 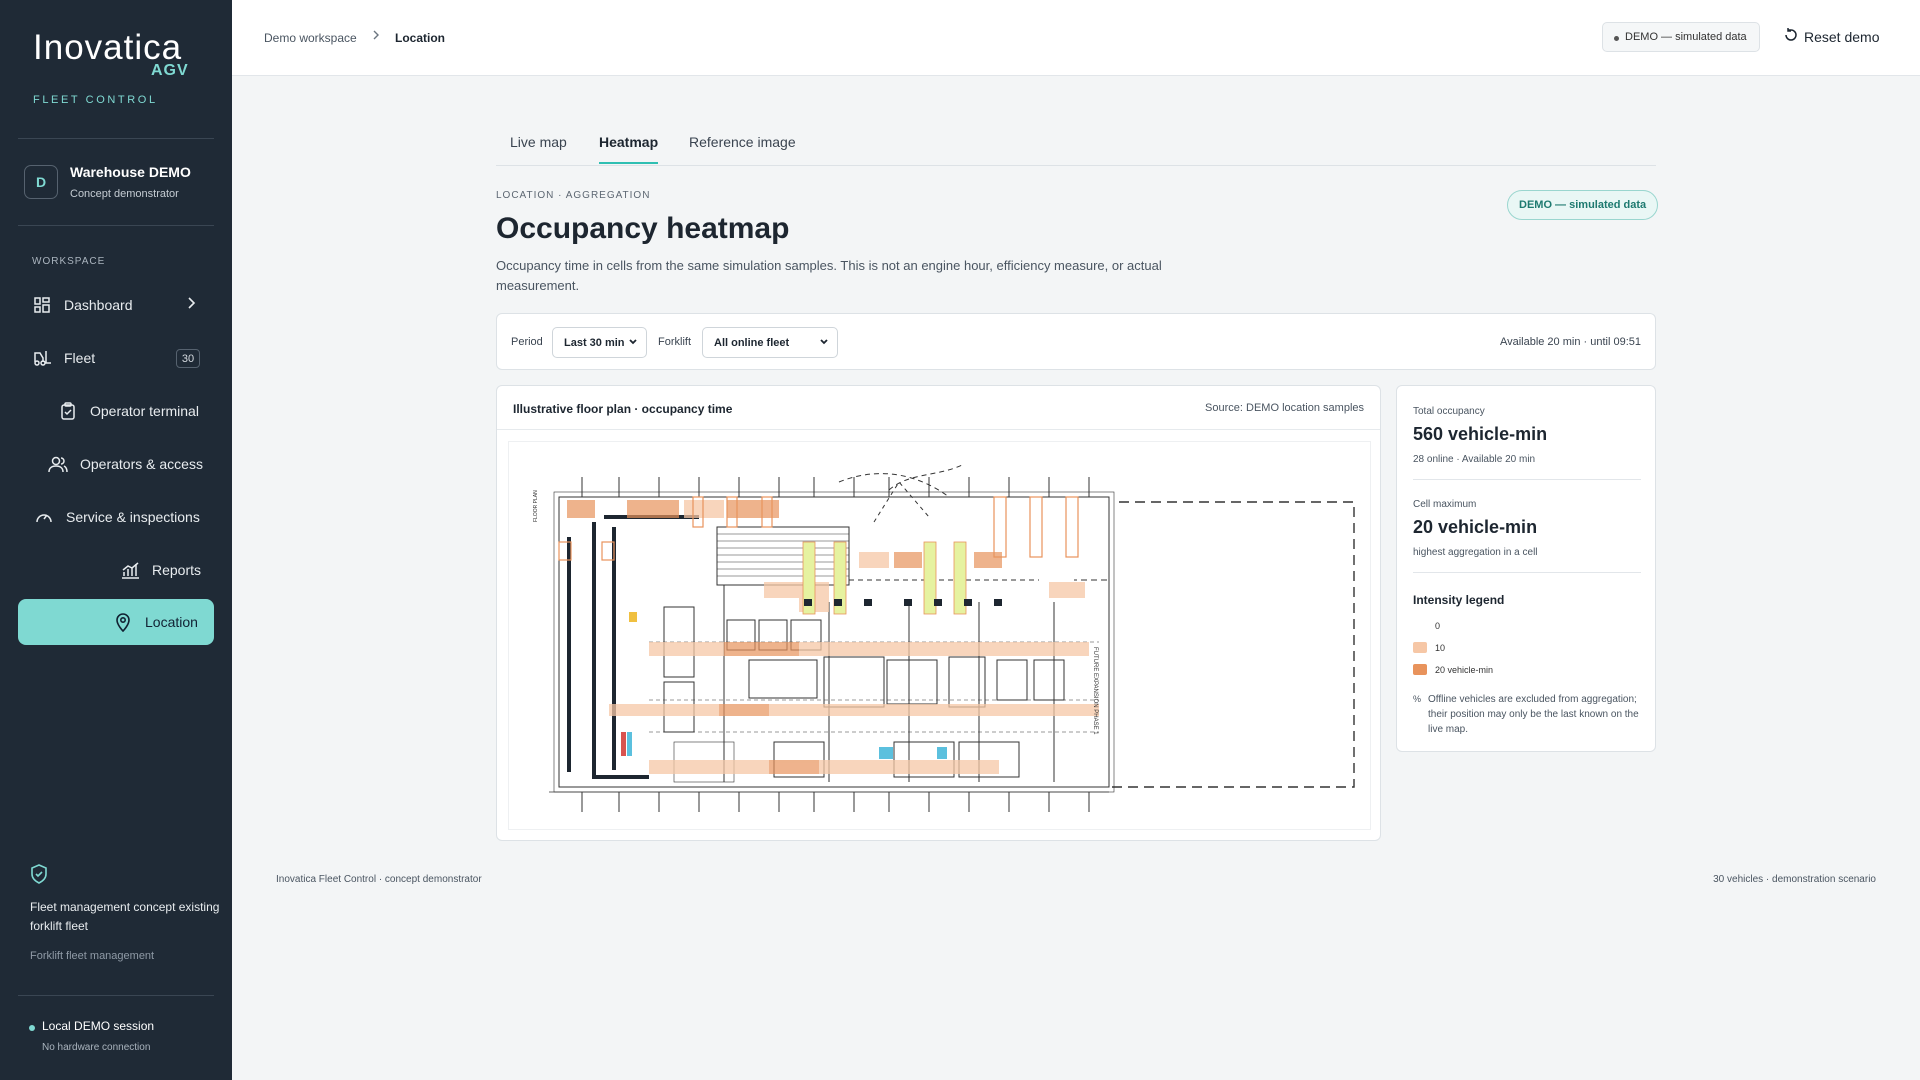 I want to click on breadcrumb-workspace: Demo workspace, so click(x=310, y=38).